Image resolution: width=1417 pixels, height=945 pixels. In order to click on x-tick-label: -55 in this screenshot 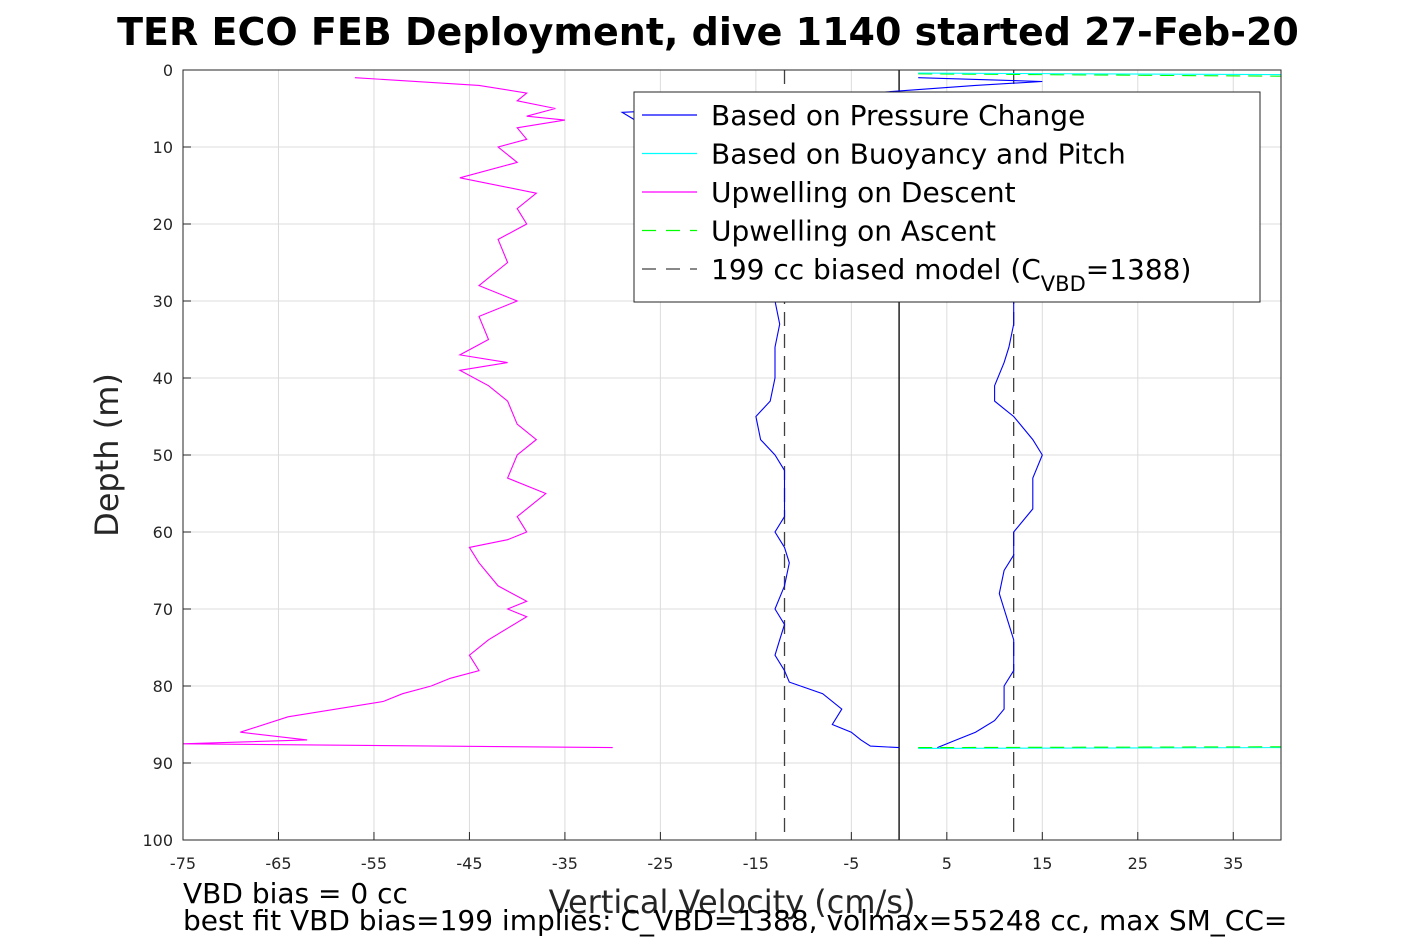, I will do `click(374, 863)`.